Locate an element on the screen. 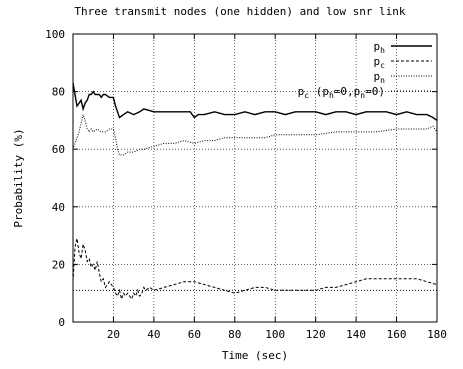  y-tick-label: 20 is located at coordinates (58, 264).